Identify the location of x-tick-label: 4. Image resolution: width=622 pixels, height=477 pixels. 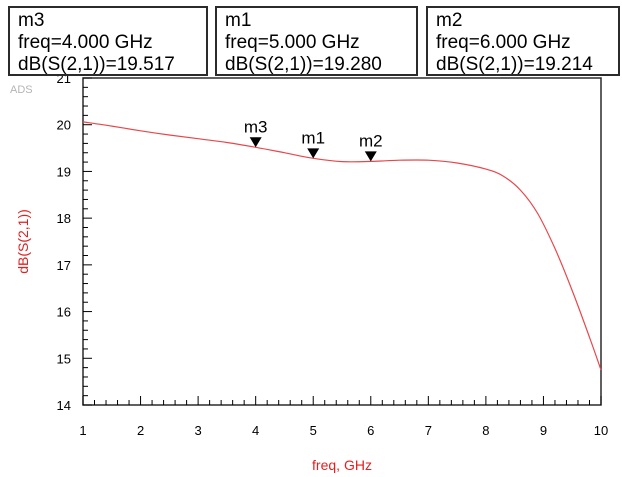
(255, 430).